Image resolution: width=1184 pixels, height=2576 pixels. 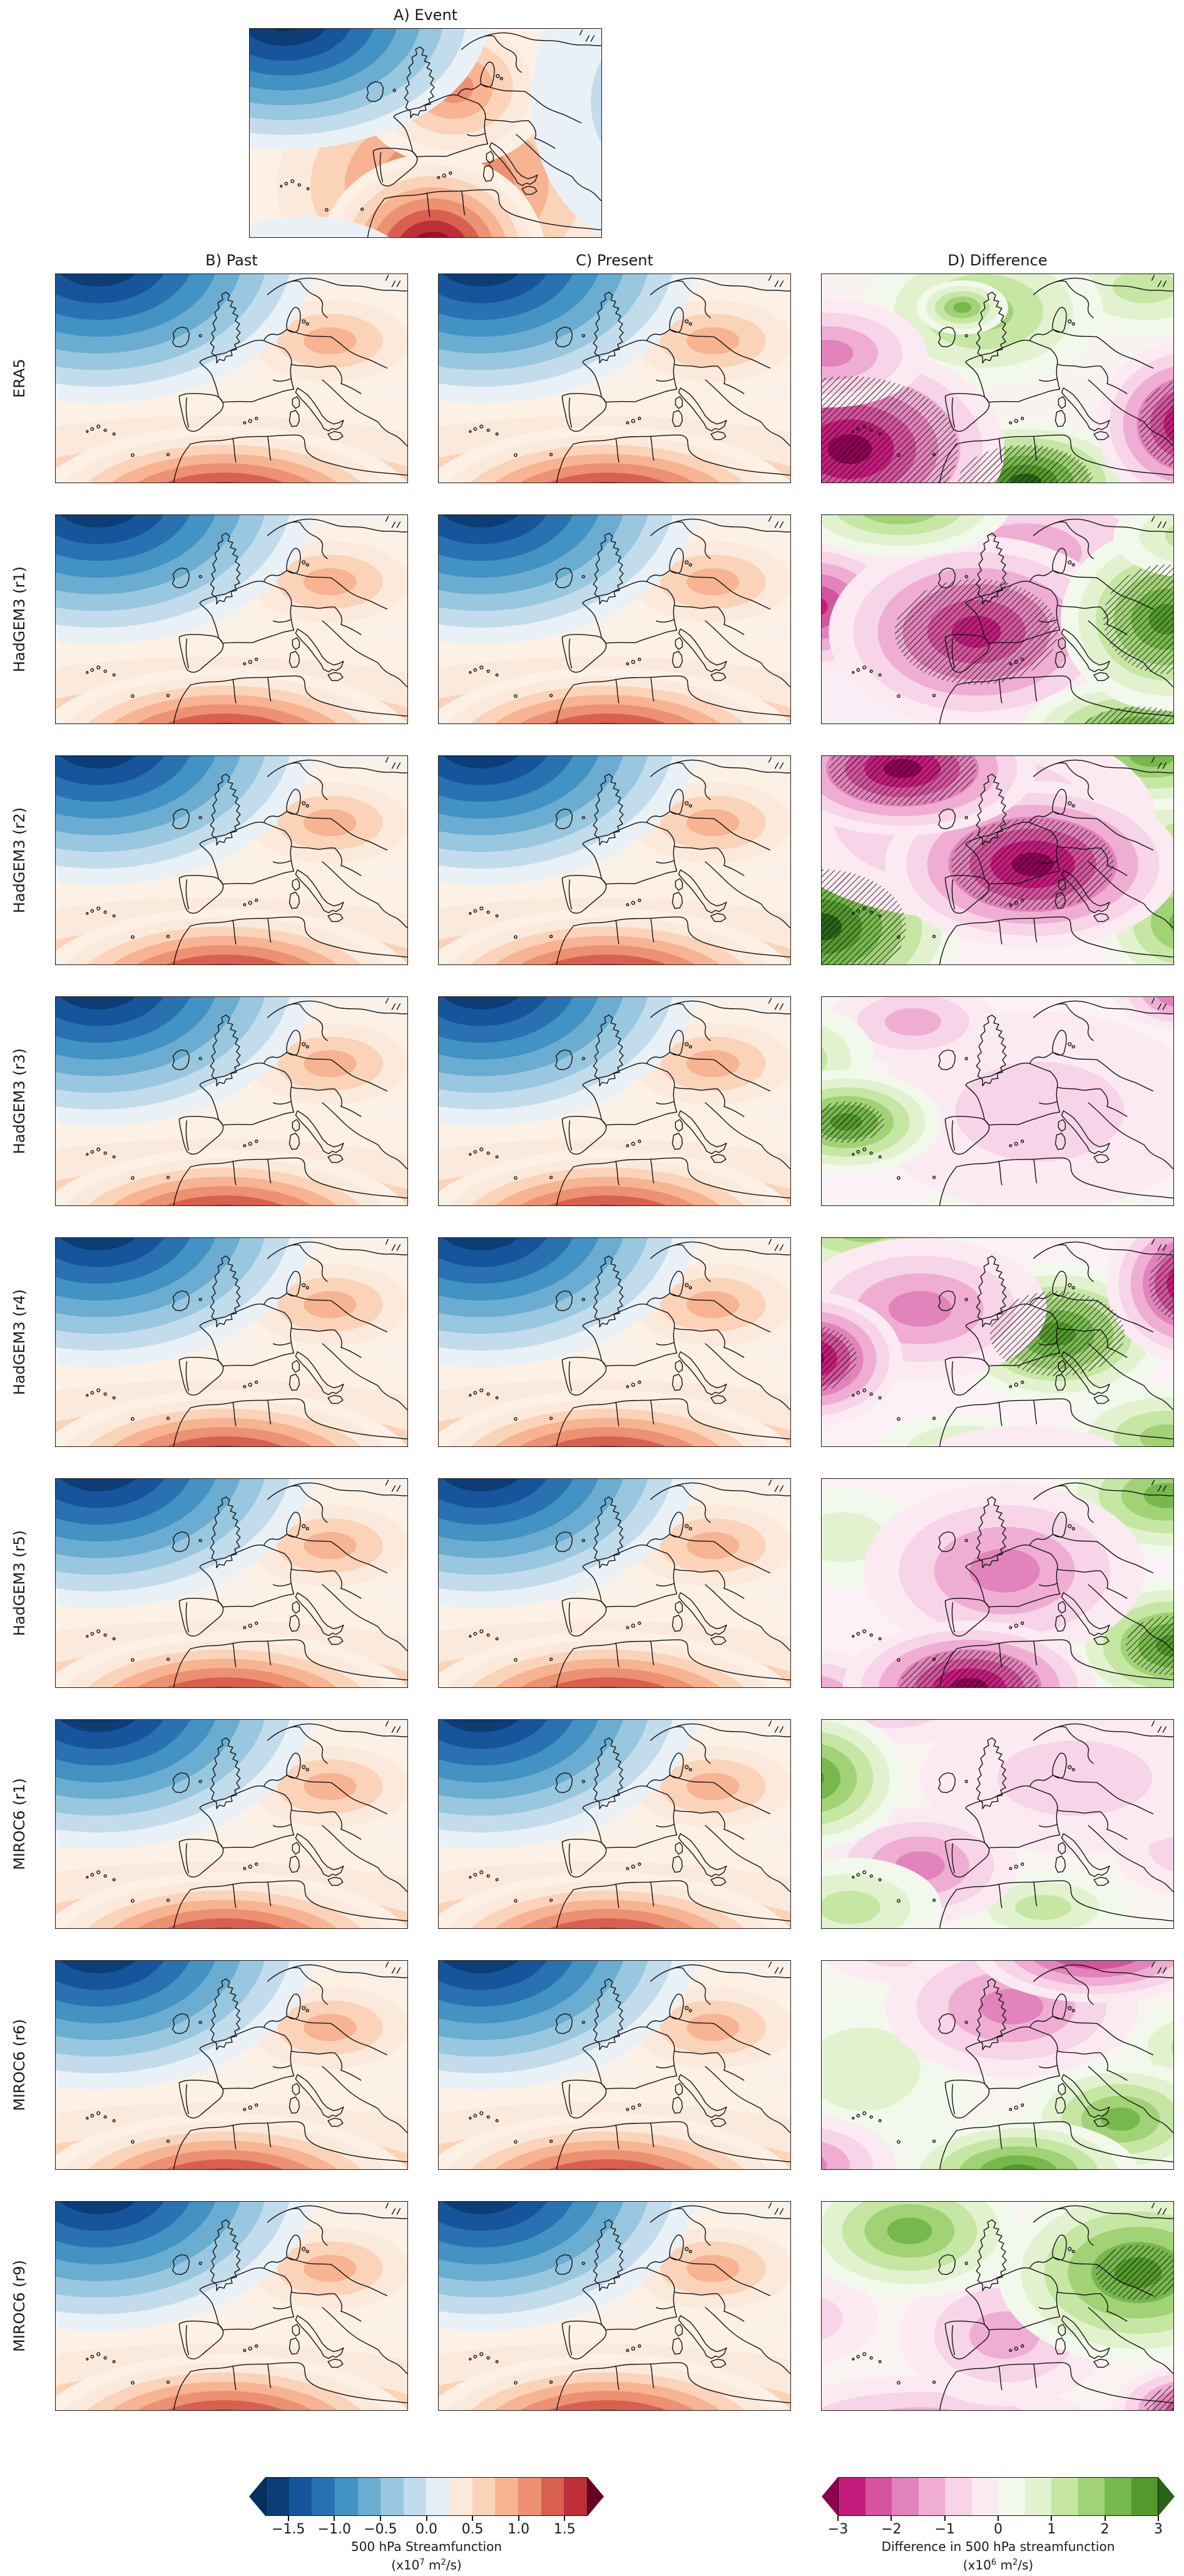 What do you see at coordinates (472, 2529) in the screenshot?
I see `colorbar-tick-label: 0.5` at bounding box center [472, 2529].